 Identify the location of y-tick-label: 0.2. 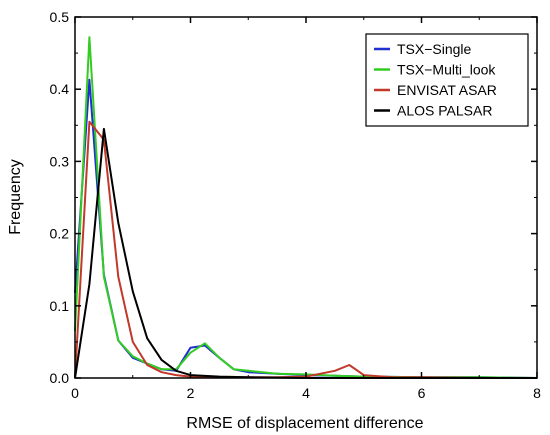
(60, 234).